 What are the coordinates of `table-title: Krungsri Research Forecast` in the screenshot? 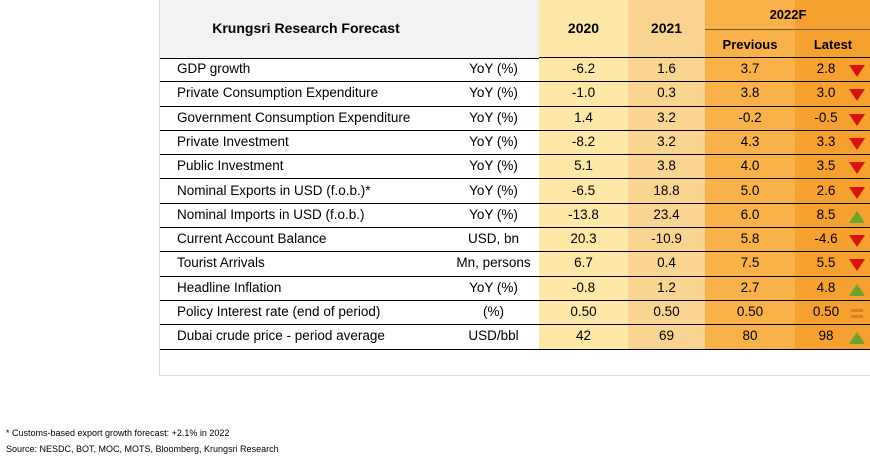 It's located at (306, 28).